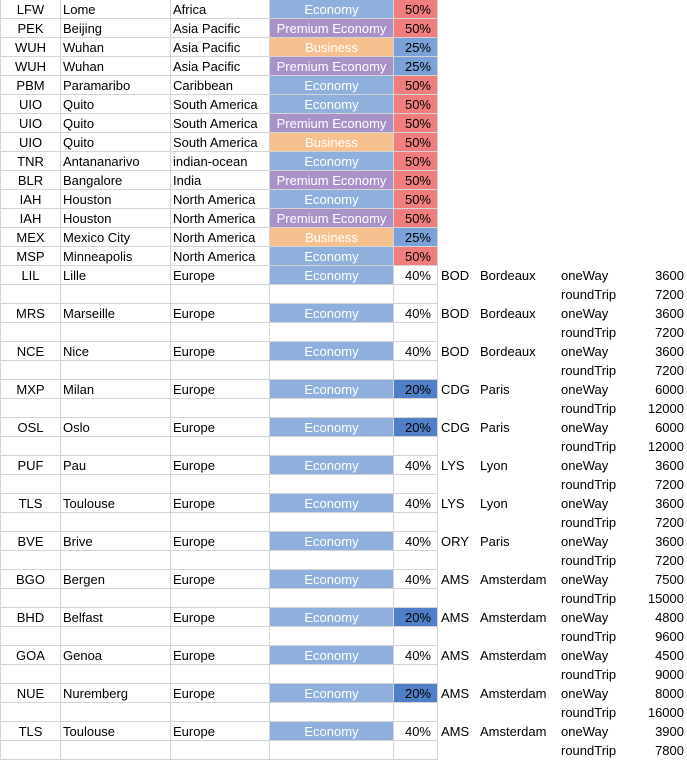 The height and width of the screenshot is (760, 687). Describe the element at coordinates (455, 313) in the screenshot. I see `destination-code-cell: BOD` at that location.